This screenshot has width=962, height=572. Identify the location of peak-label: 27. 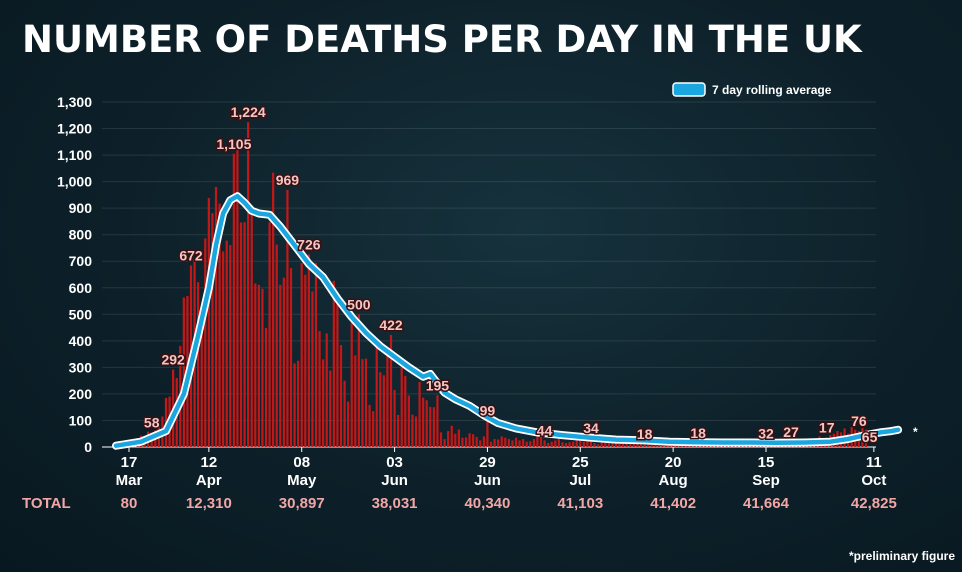
(791, 432).